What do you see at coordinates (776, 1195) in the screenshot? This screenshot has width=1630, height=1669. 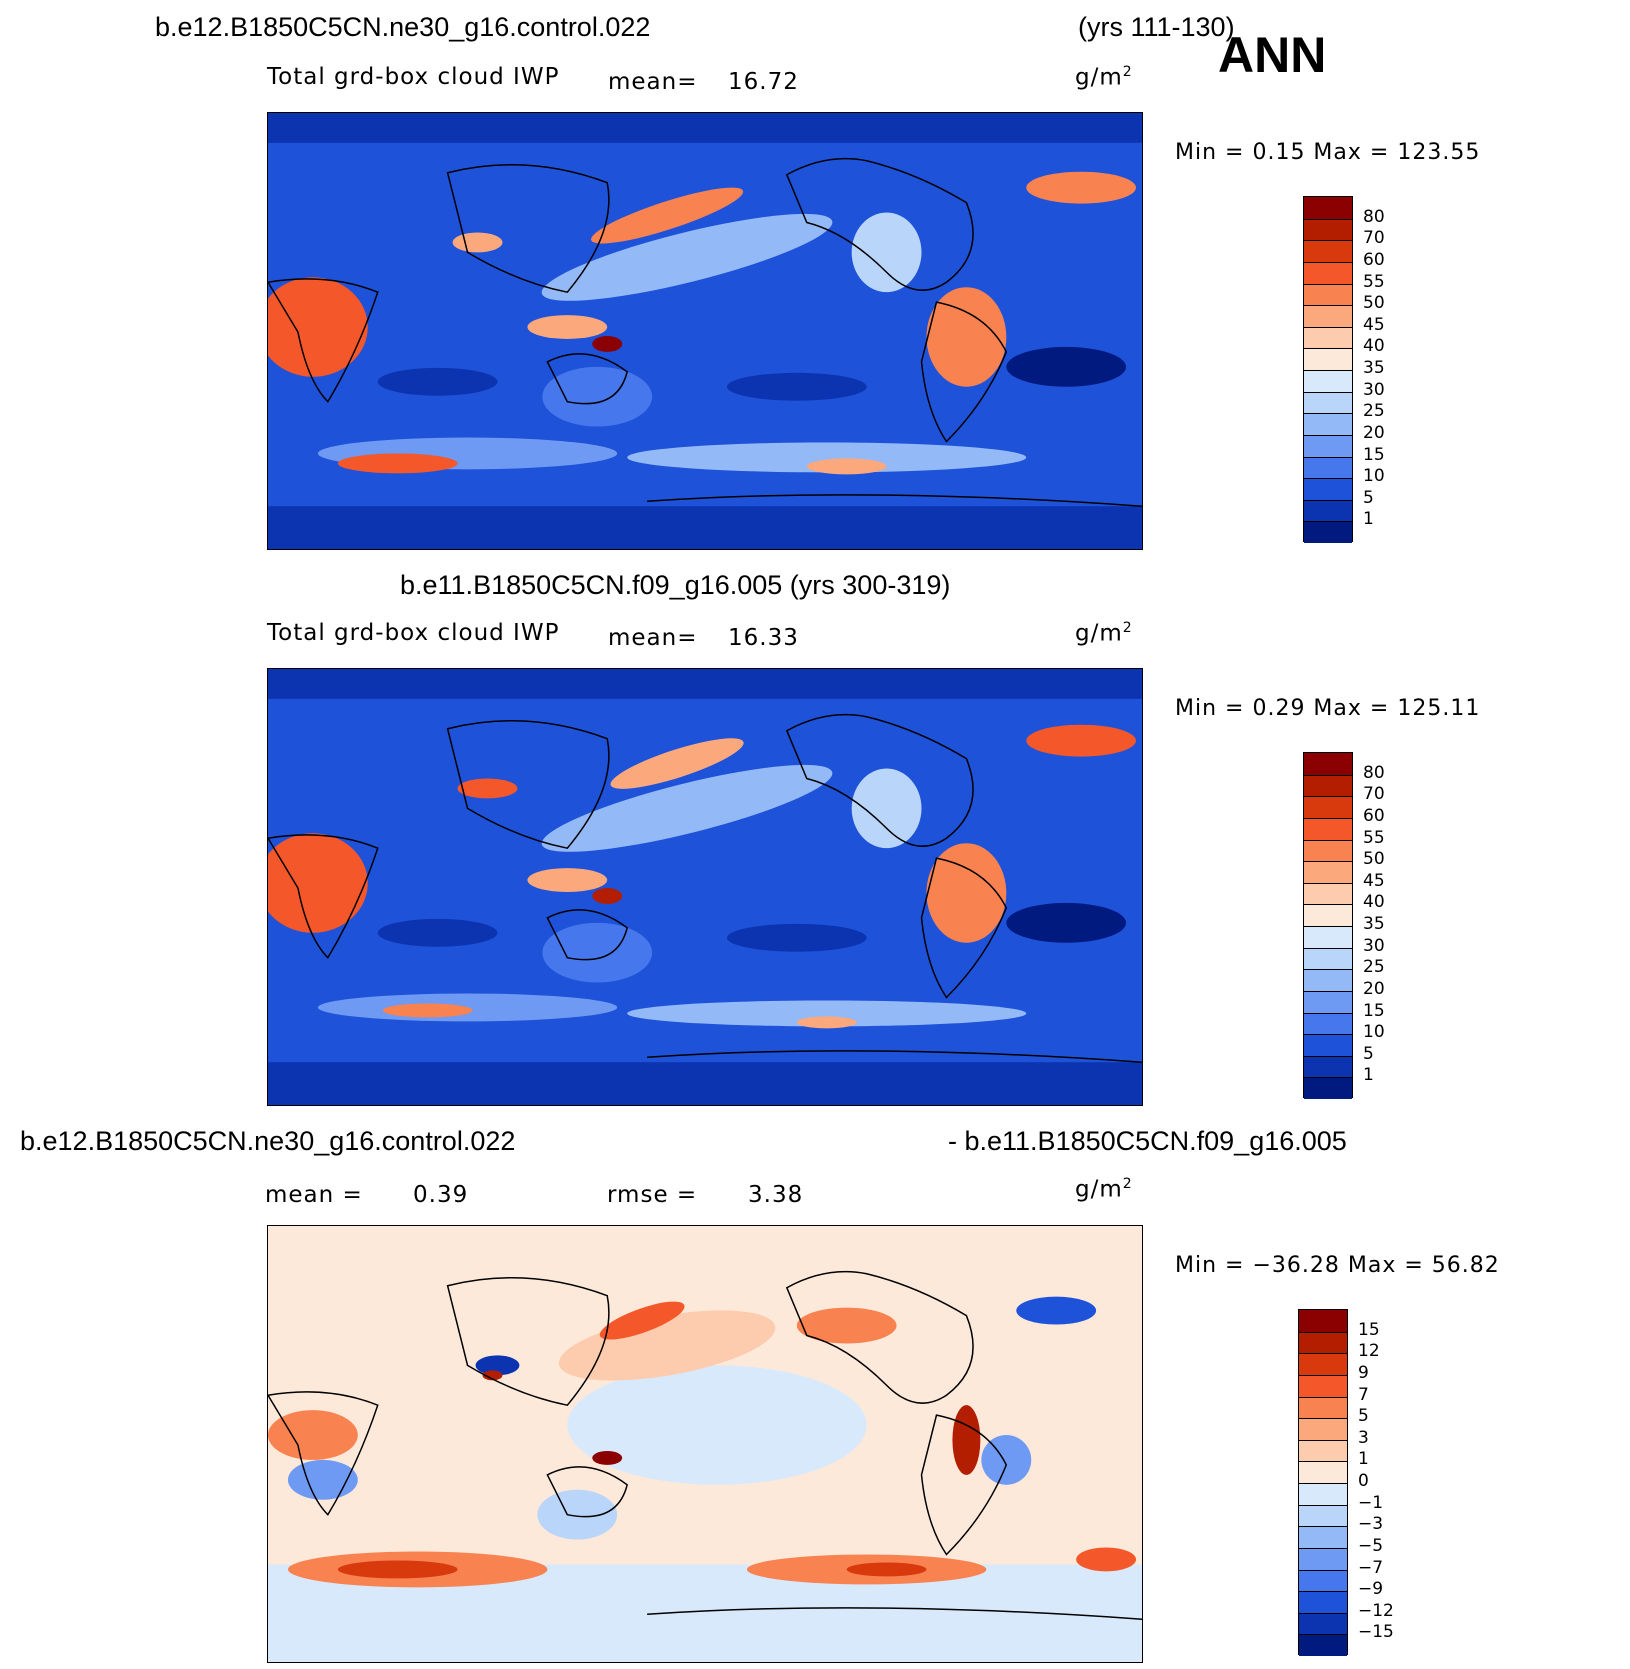 I see `panel3-rmse-value: 3.38` at bounding box center [776, 1195].